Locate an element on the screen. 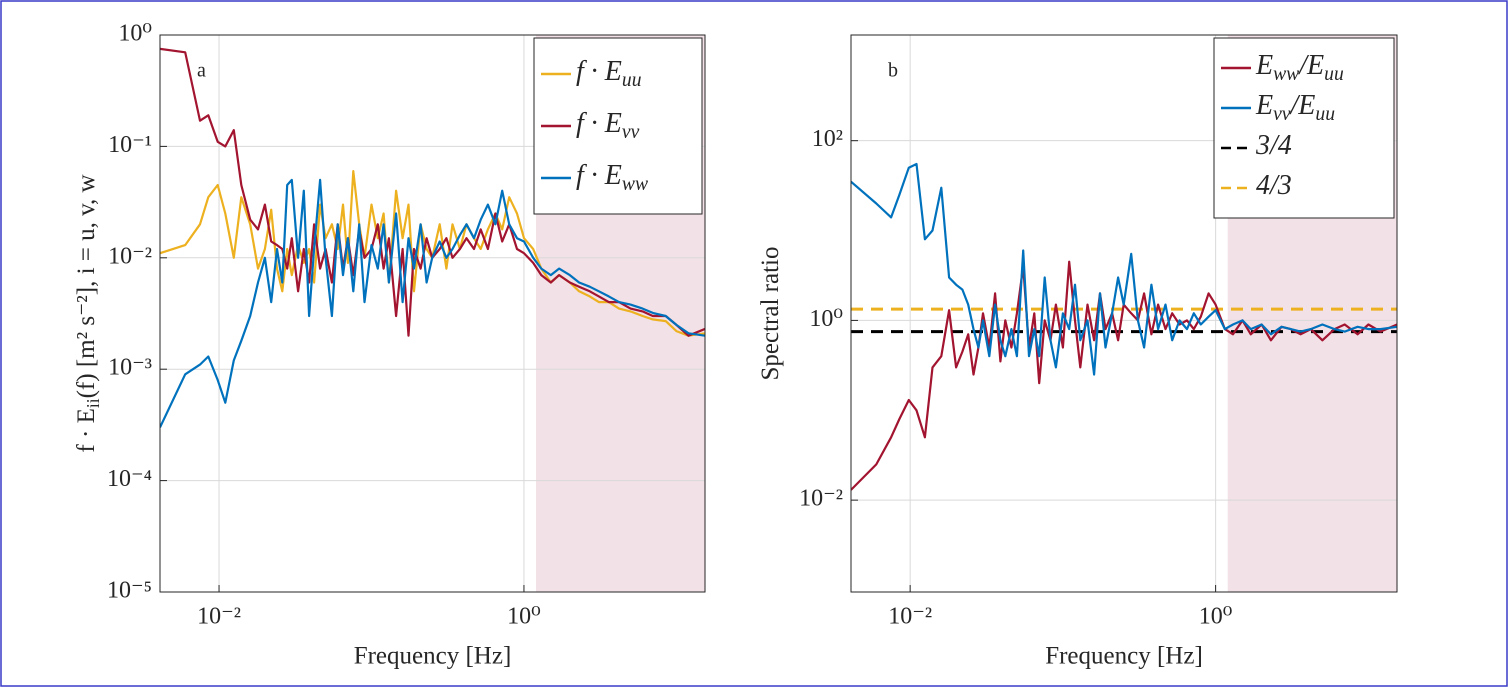  y-tick-label: 10⁻³ is located at coordinates (130, 368).